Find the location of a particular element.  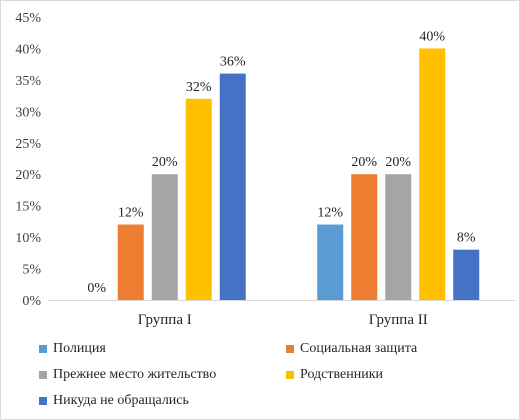

legend-item: Родственники is located at coordinates (334, 375).